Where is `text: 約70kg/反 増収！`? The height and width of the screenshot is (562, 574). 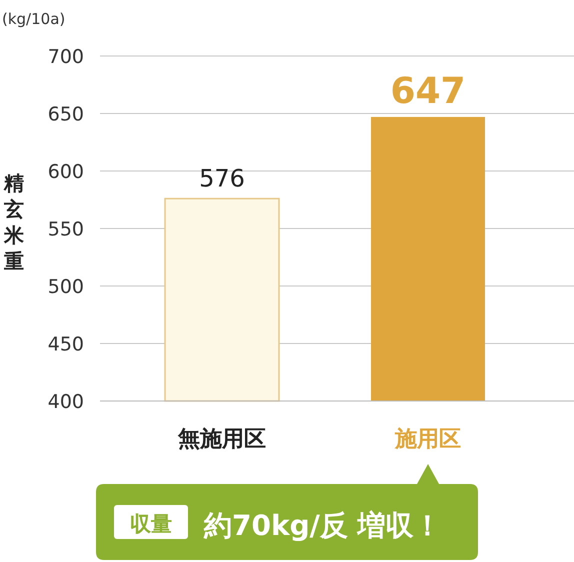
text: 約70kg/反 増収！ is located at coordinates (322, 525).